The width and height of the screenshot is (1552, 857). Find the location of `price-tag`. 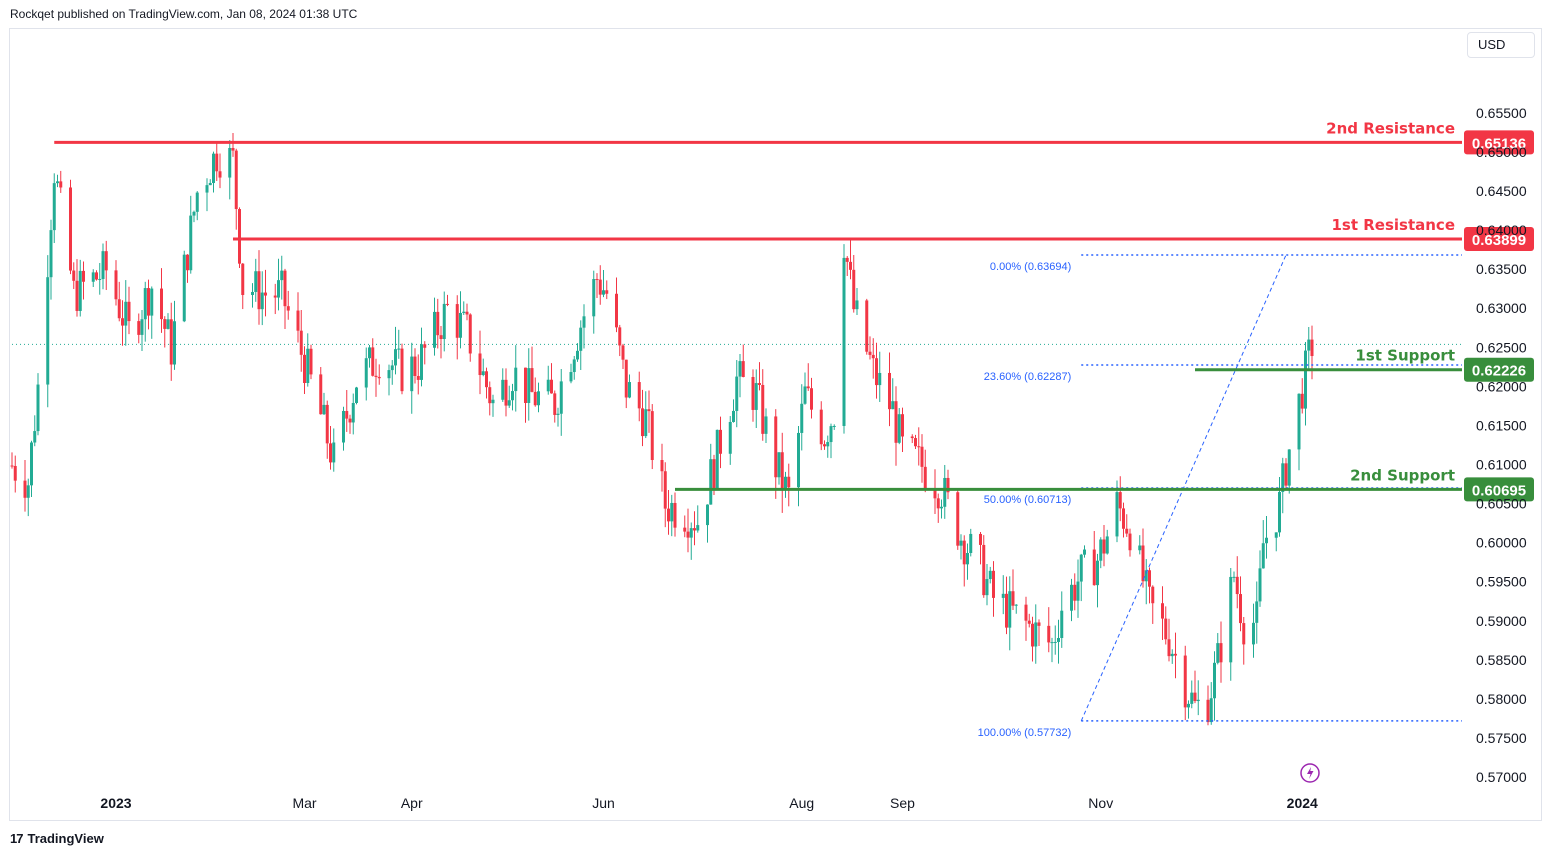

price-tag is located at coordinates (1499, 489).